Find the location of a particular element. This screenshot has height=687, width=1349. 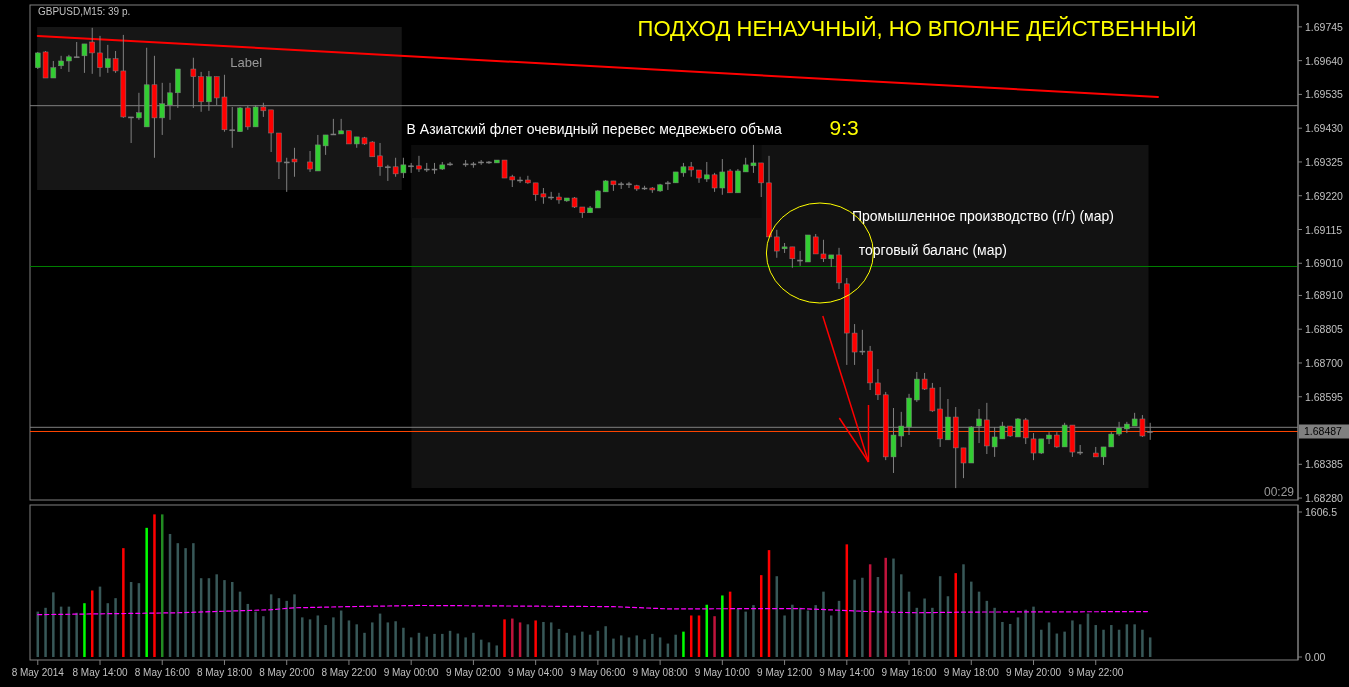

x-tick-label: 9 May 04:00 is located at coordinates (536, 672).